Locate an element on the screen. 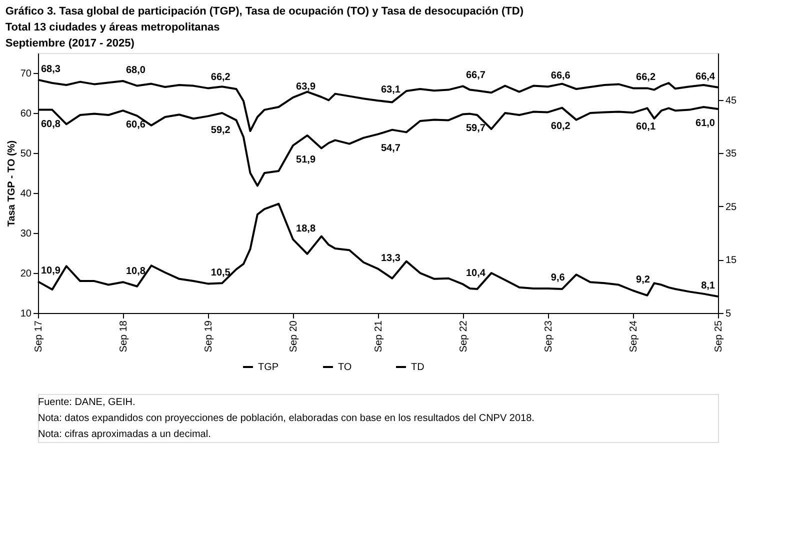 The width and height of the screenshot is (788, 534). data-label: 66,7 is located at coordinates (476, 76).